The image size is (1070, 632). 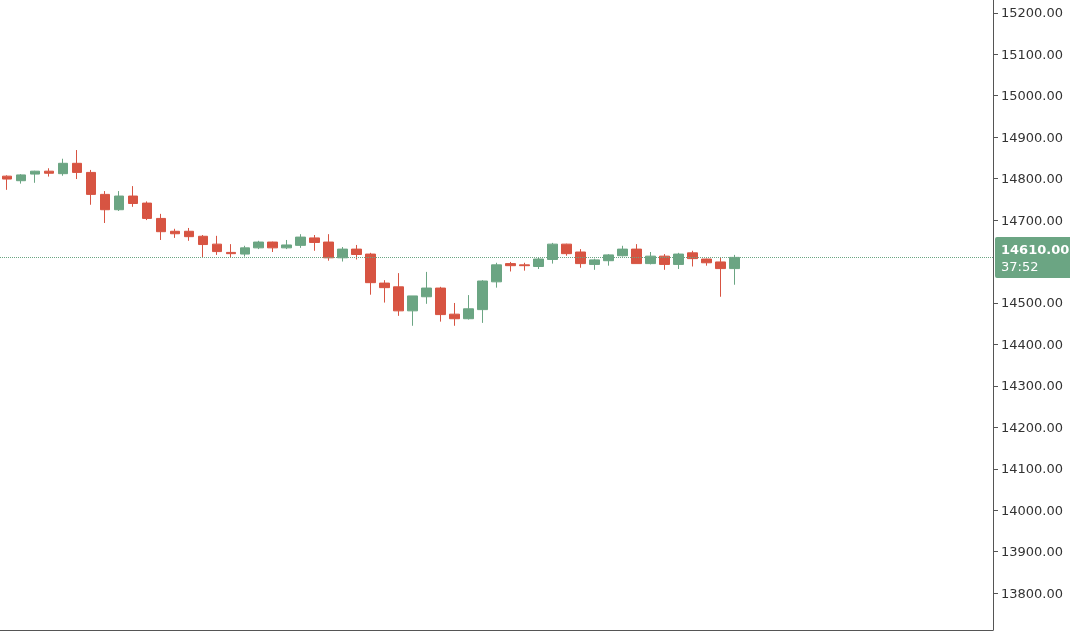 I want to click on y-tick-label: 14000.00, so click(x=1032, y=510).